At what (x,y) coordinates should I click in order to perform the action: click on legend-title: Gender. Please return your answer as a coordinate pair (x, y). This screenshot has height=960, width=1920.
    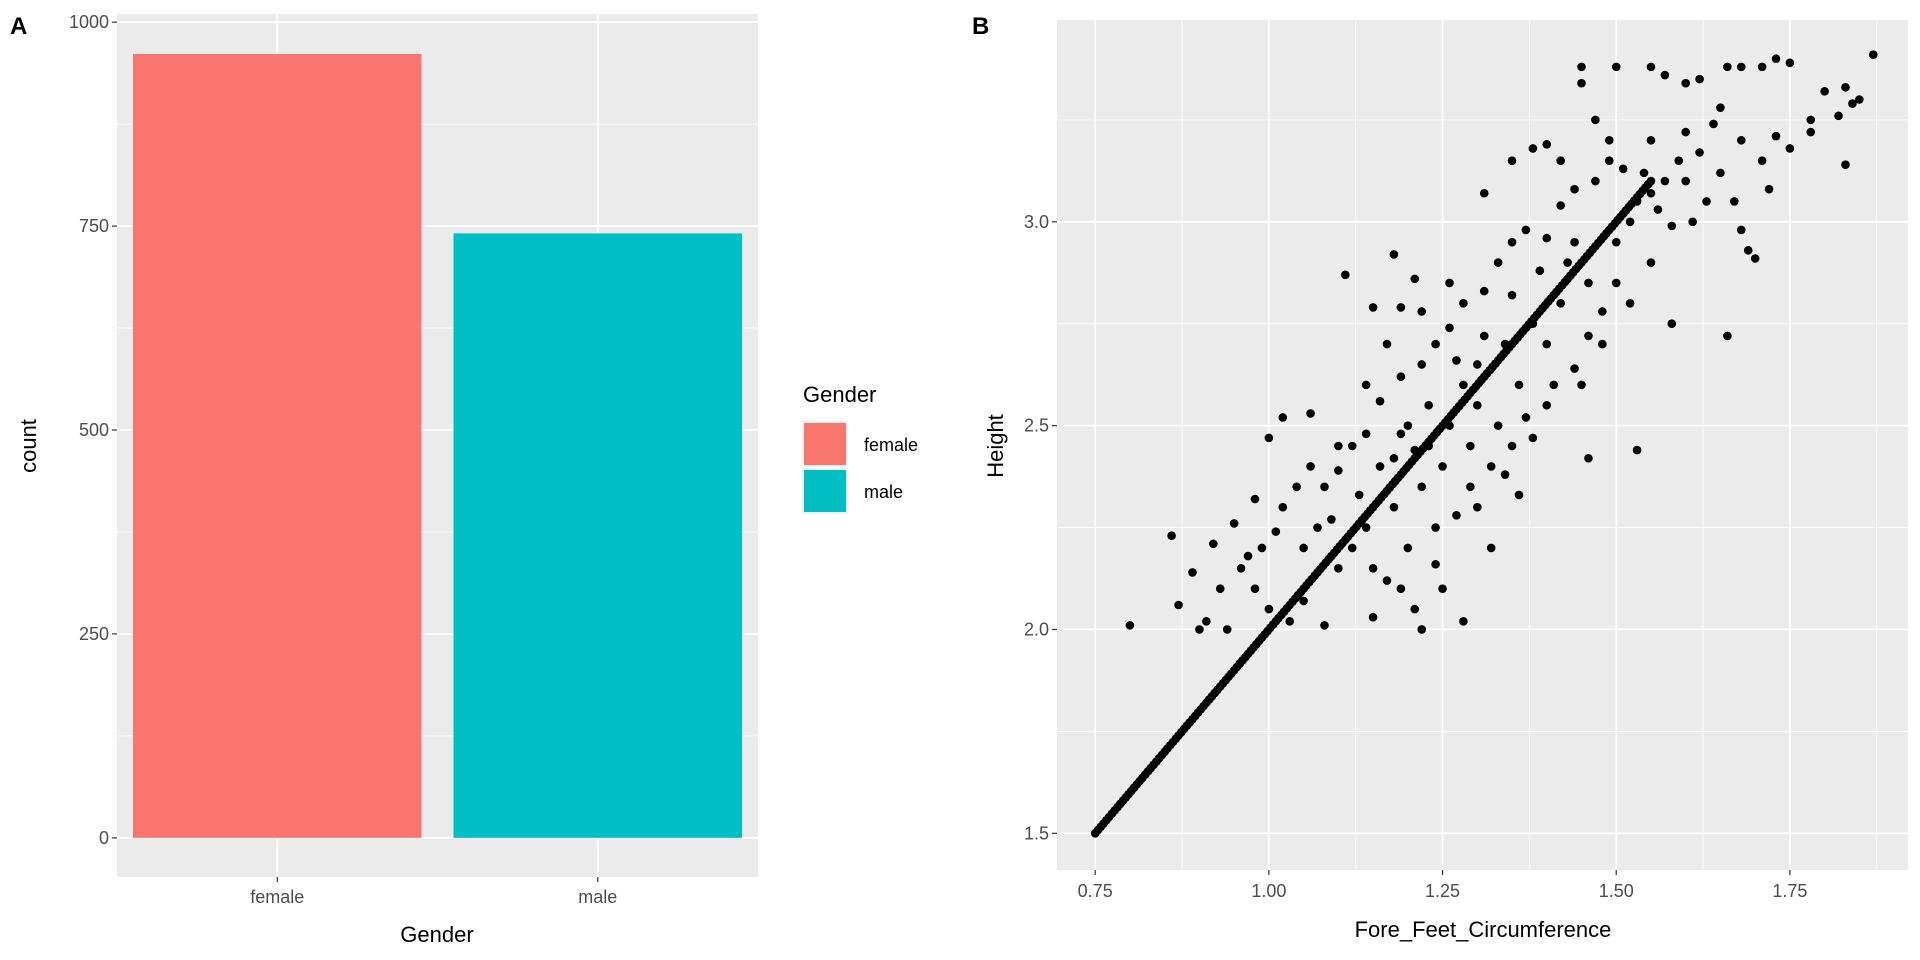
    Looking at the image, I should click on (839, 394).